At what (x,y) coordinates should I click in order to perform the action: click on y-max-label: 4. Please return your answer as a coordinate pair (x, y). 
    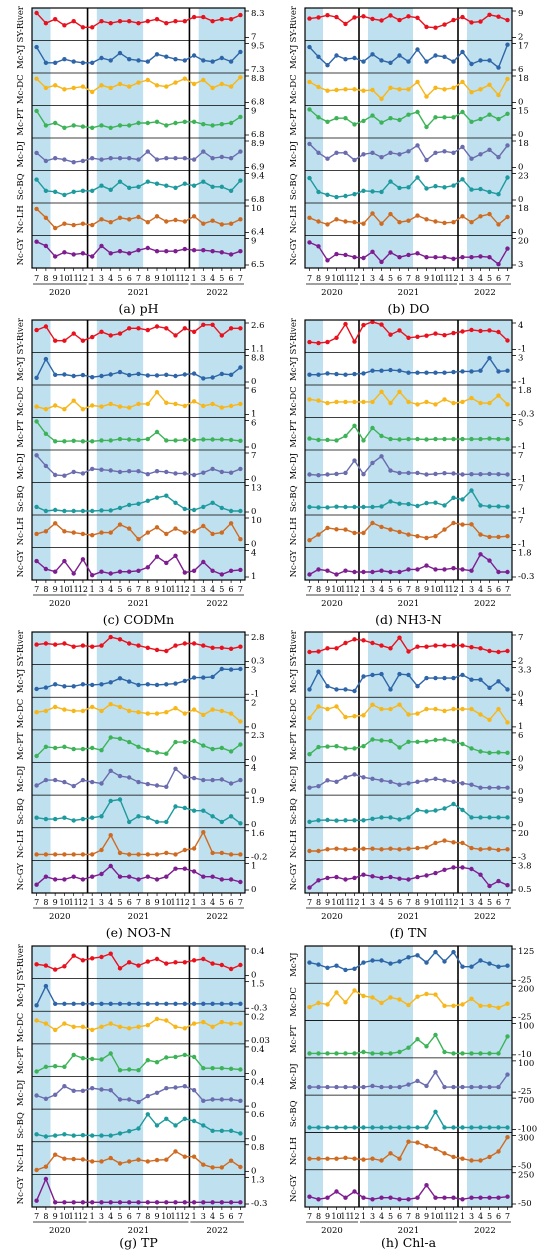
    Looking at the image, I should click on (520, 703).